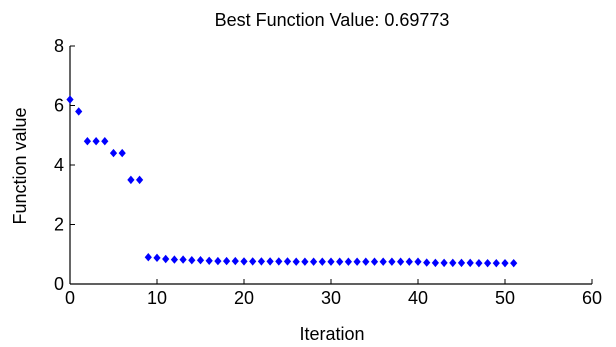  I want to click on x-tick-label: 30, so click(331, 298).